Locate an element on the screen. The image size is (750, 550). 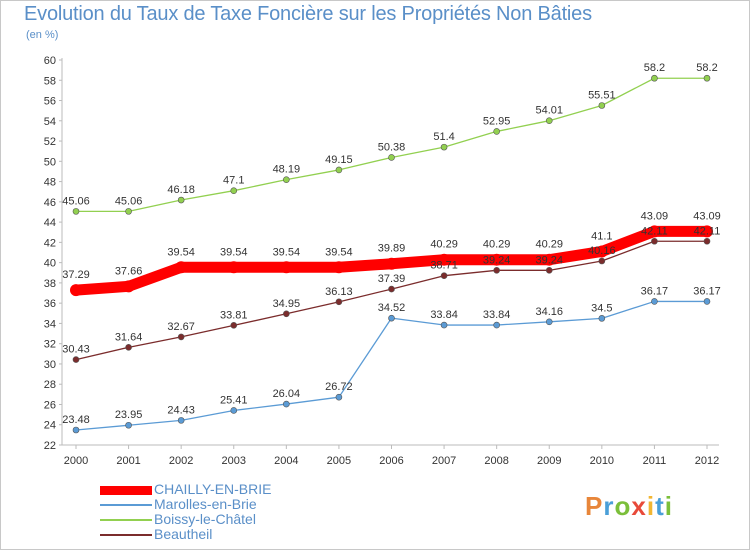
x-tick-label: 2008 is located at coordinates (496, 461).